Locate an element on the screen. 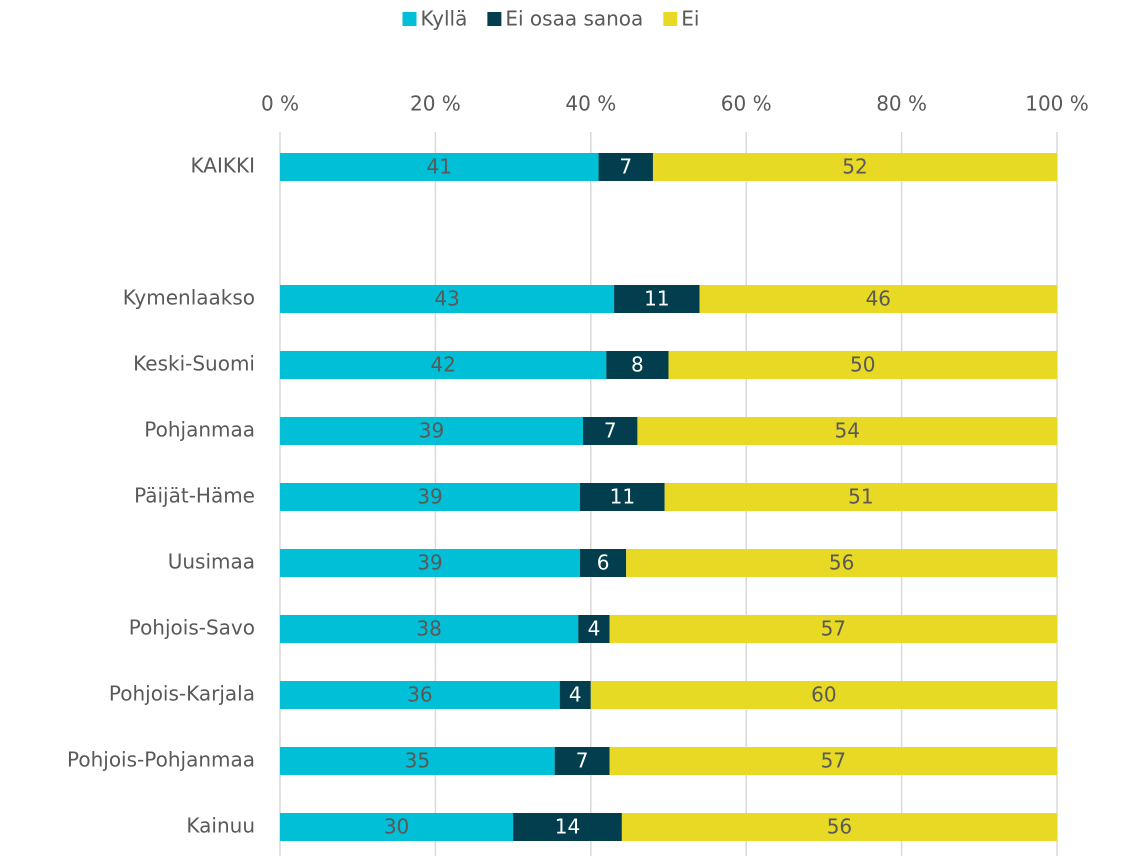  data-label: 35 is located at coordinates (417, 761).